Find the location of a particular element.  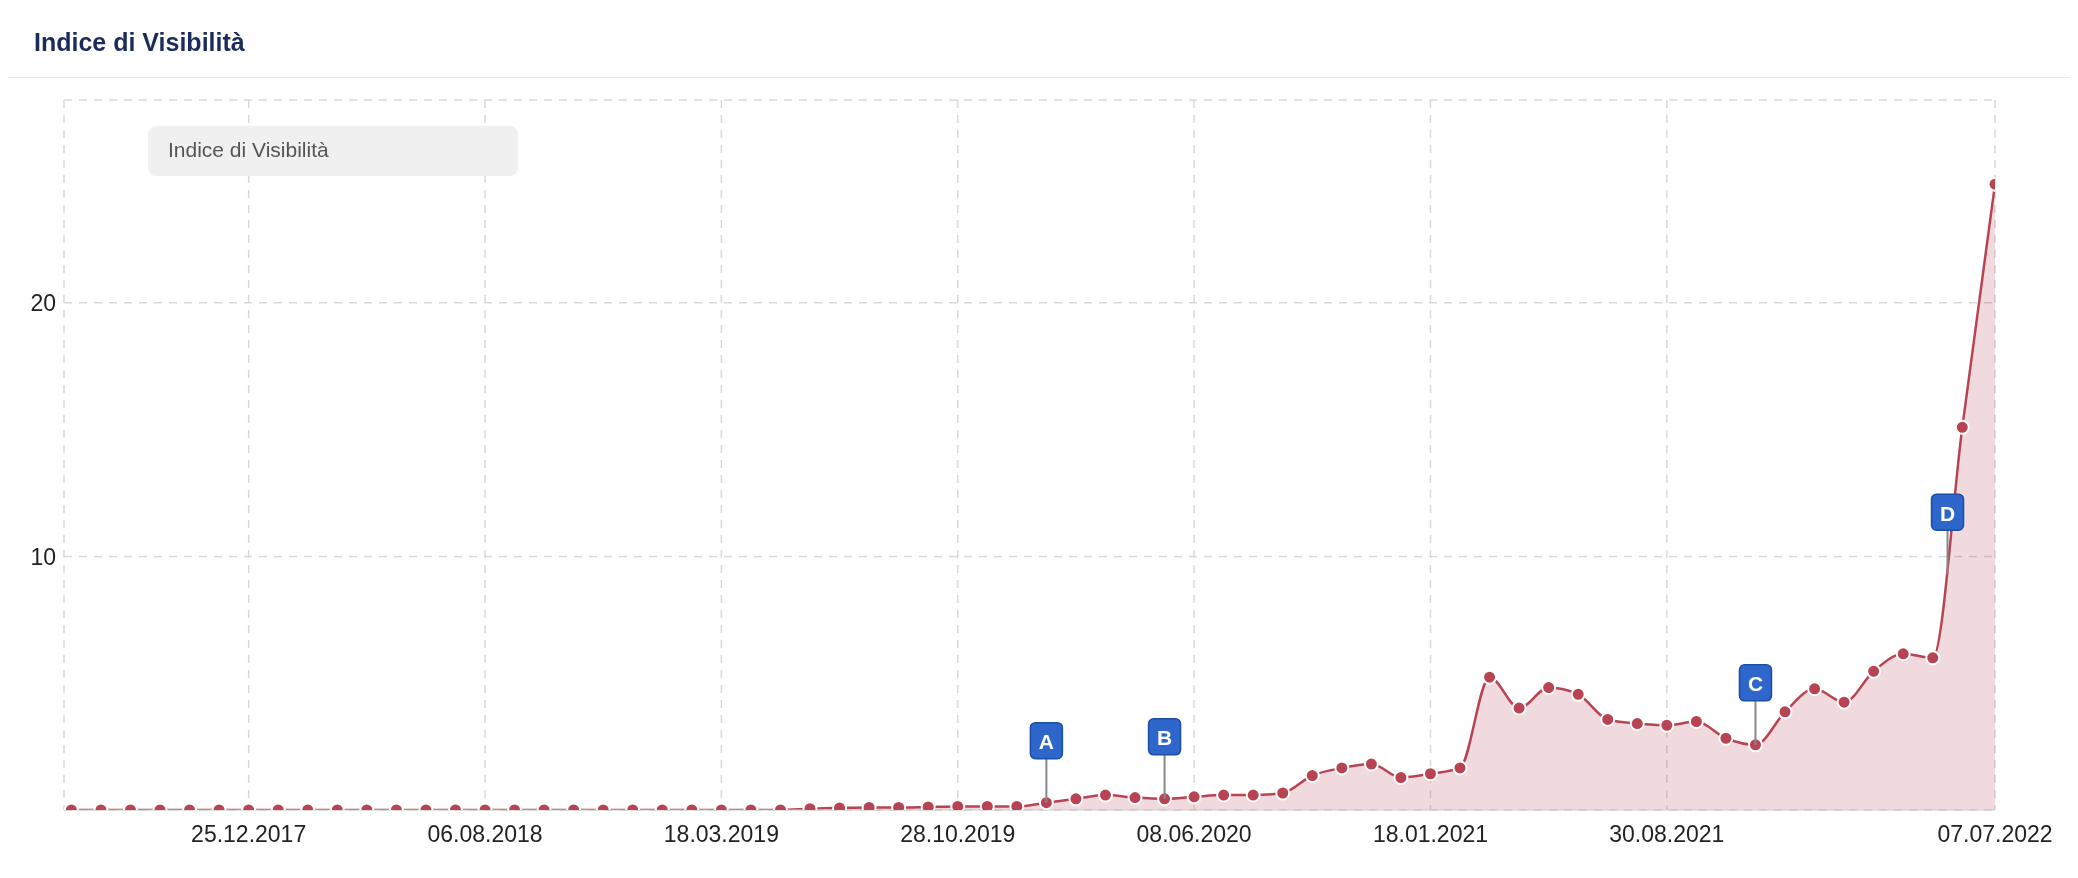

y-tick-label: 10 is located at coordinates (43, 556).